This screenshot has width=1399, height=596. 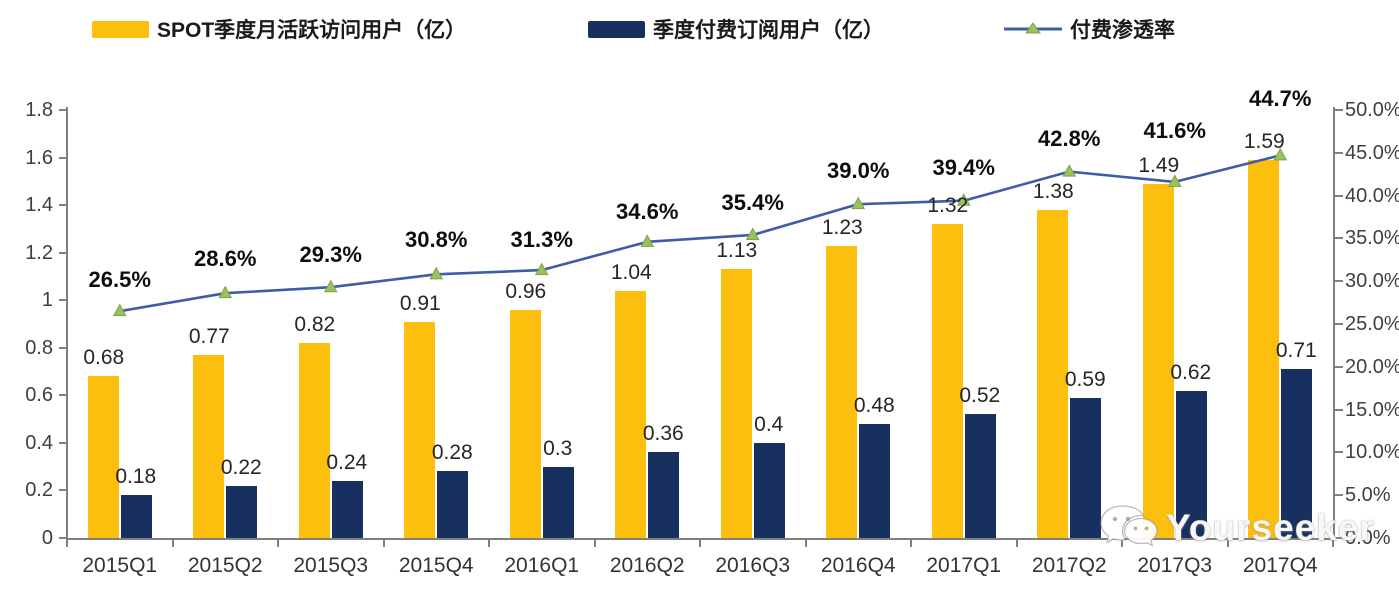 I want to click on y-axis-left-label: 0.6, so click(x=39, y=395).